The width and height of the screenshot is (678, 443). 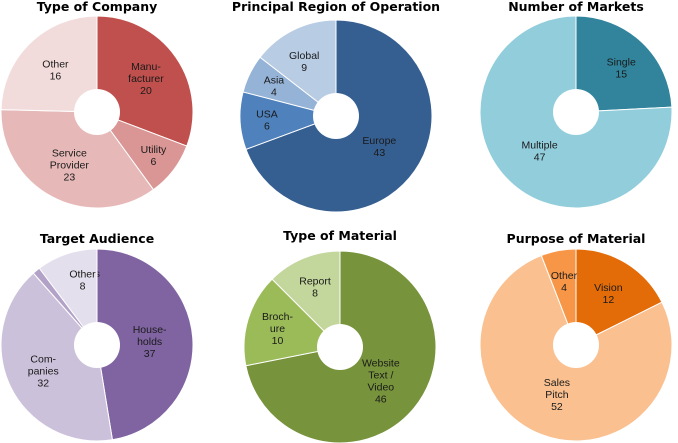 I want to click on chart-title: Type of Company, so click(x=97, y=7).